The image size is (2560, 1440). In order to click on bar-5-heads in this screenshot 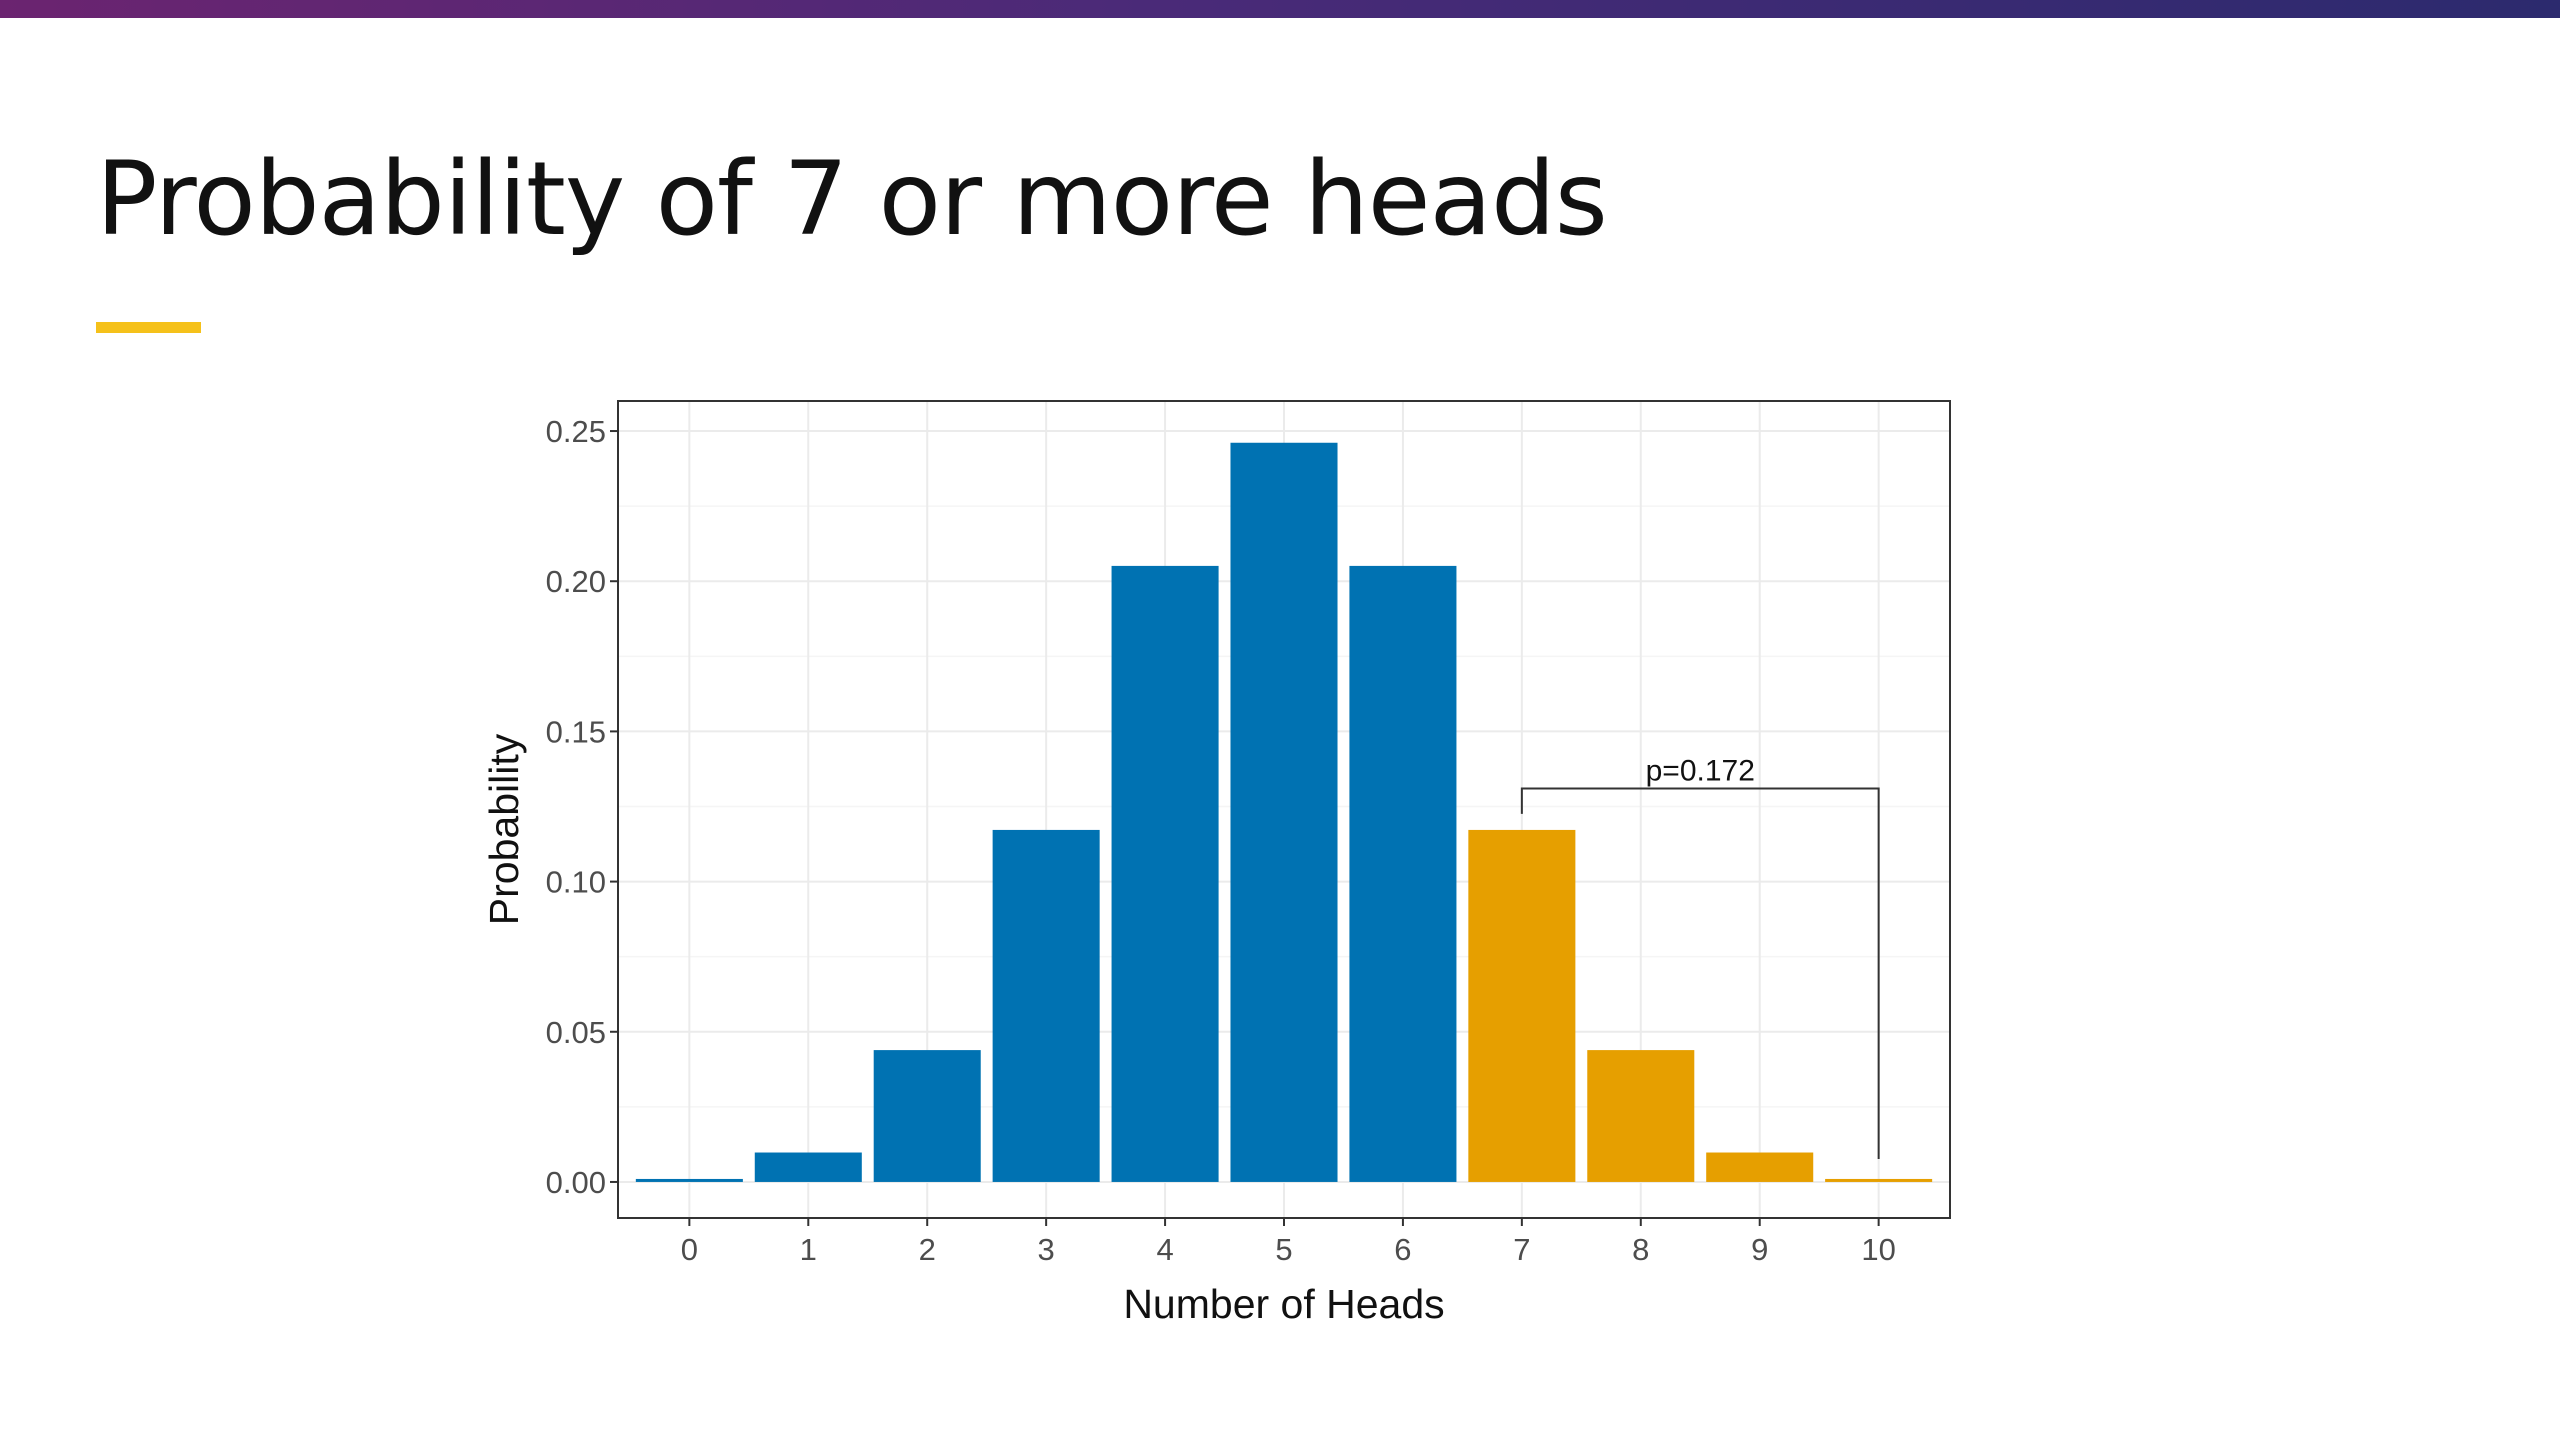, I will do `click(1284, 812)`.